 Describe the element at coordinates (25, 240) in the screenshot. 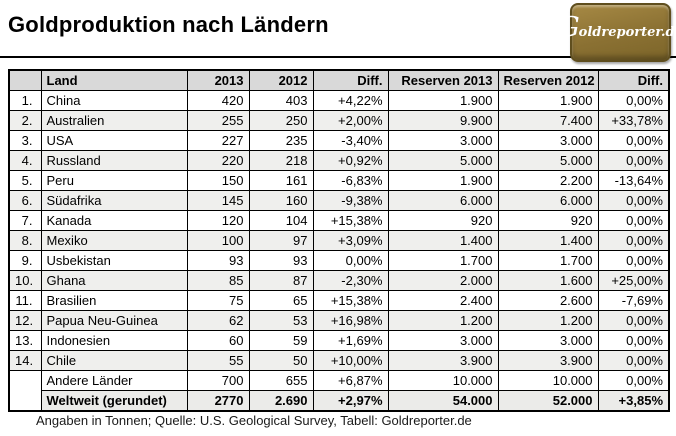

I see `rank-cell: 8.` at that location.